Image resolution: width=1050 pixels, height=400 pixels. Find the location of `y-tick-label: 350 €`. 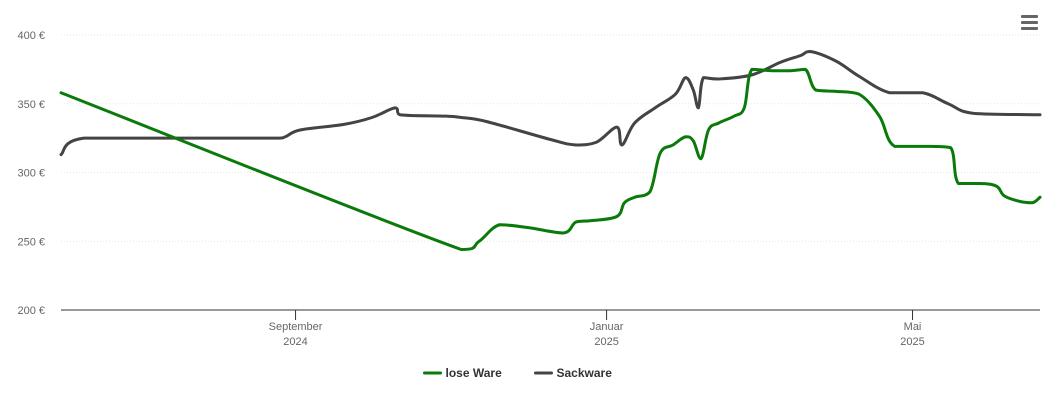

y-tick-label: 350 € is located at coordinates (31, 105).